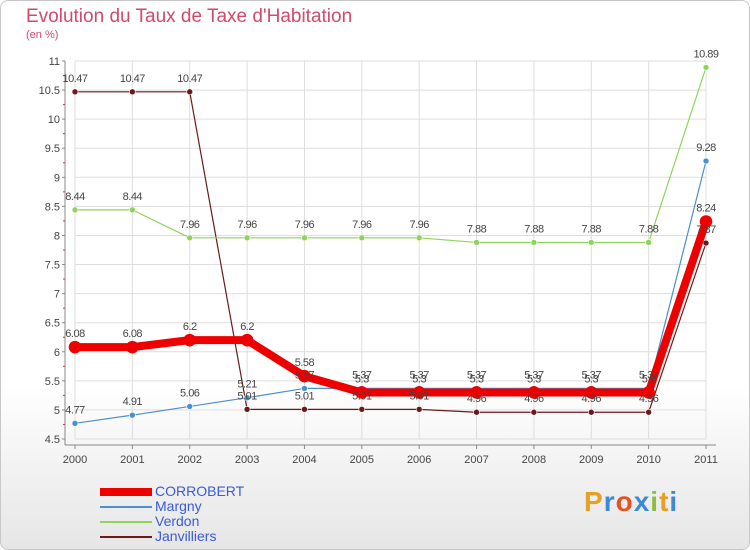 Image resolution: width=750 pixels, height=550 pixels. I want to click on y-tick-label: 8, so click(57, 236).